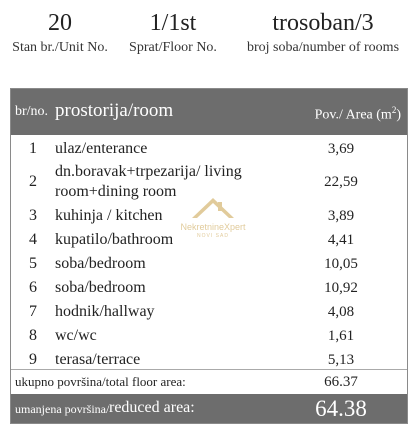  What do you see at coordinates (33, 287) in the screenshot?
I see `row-number: 6` at bounding box center [33, 287].